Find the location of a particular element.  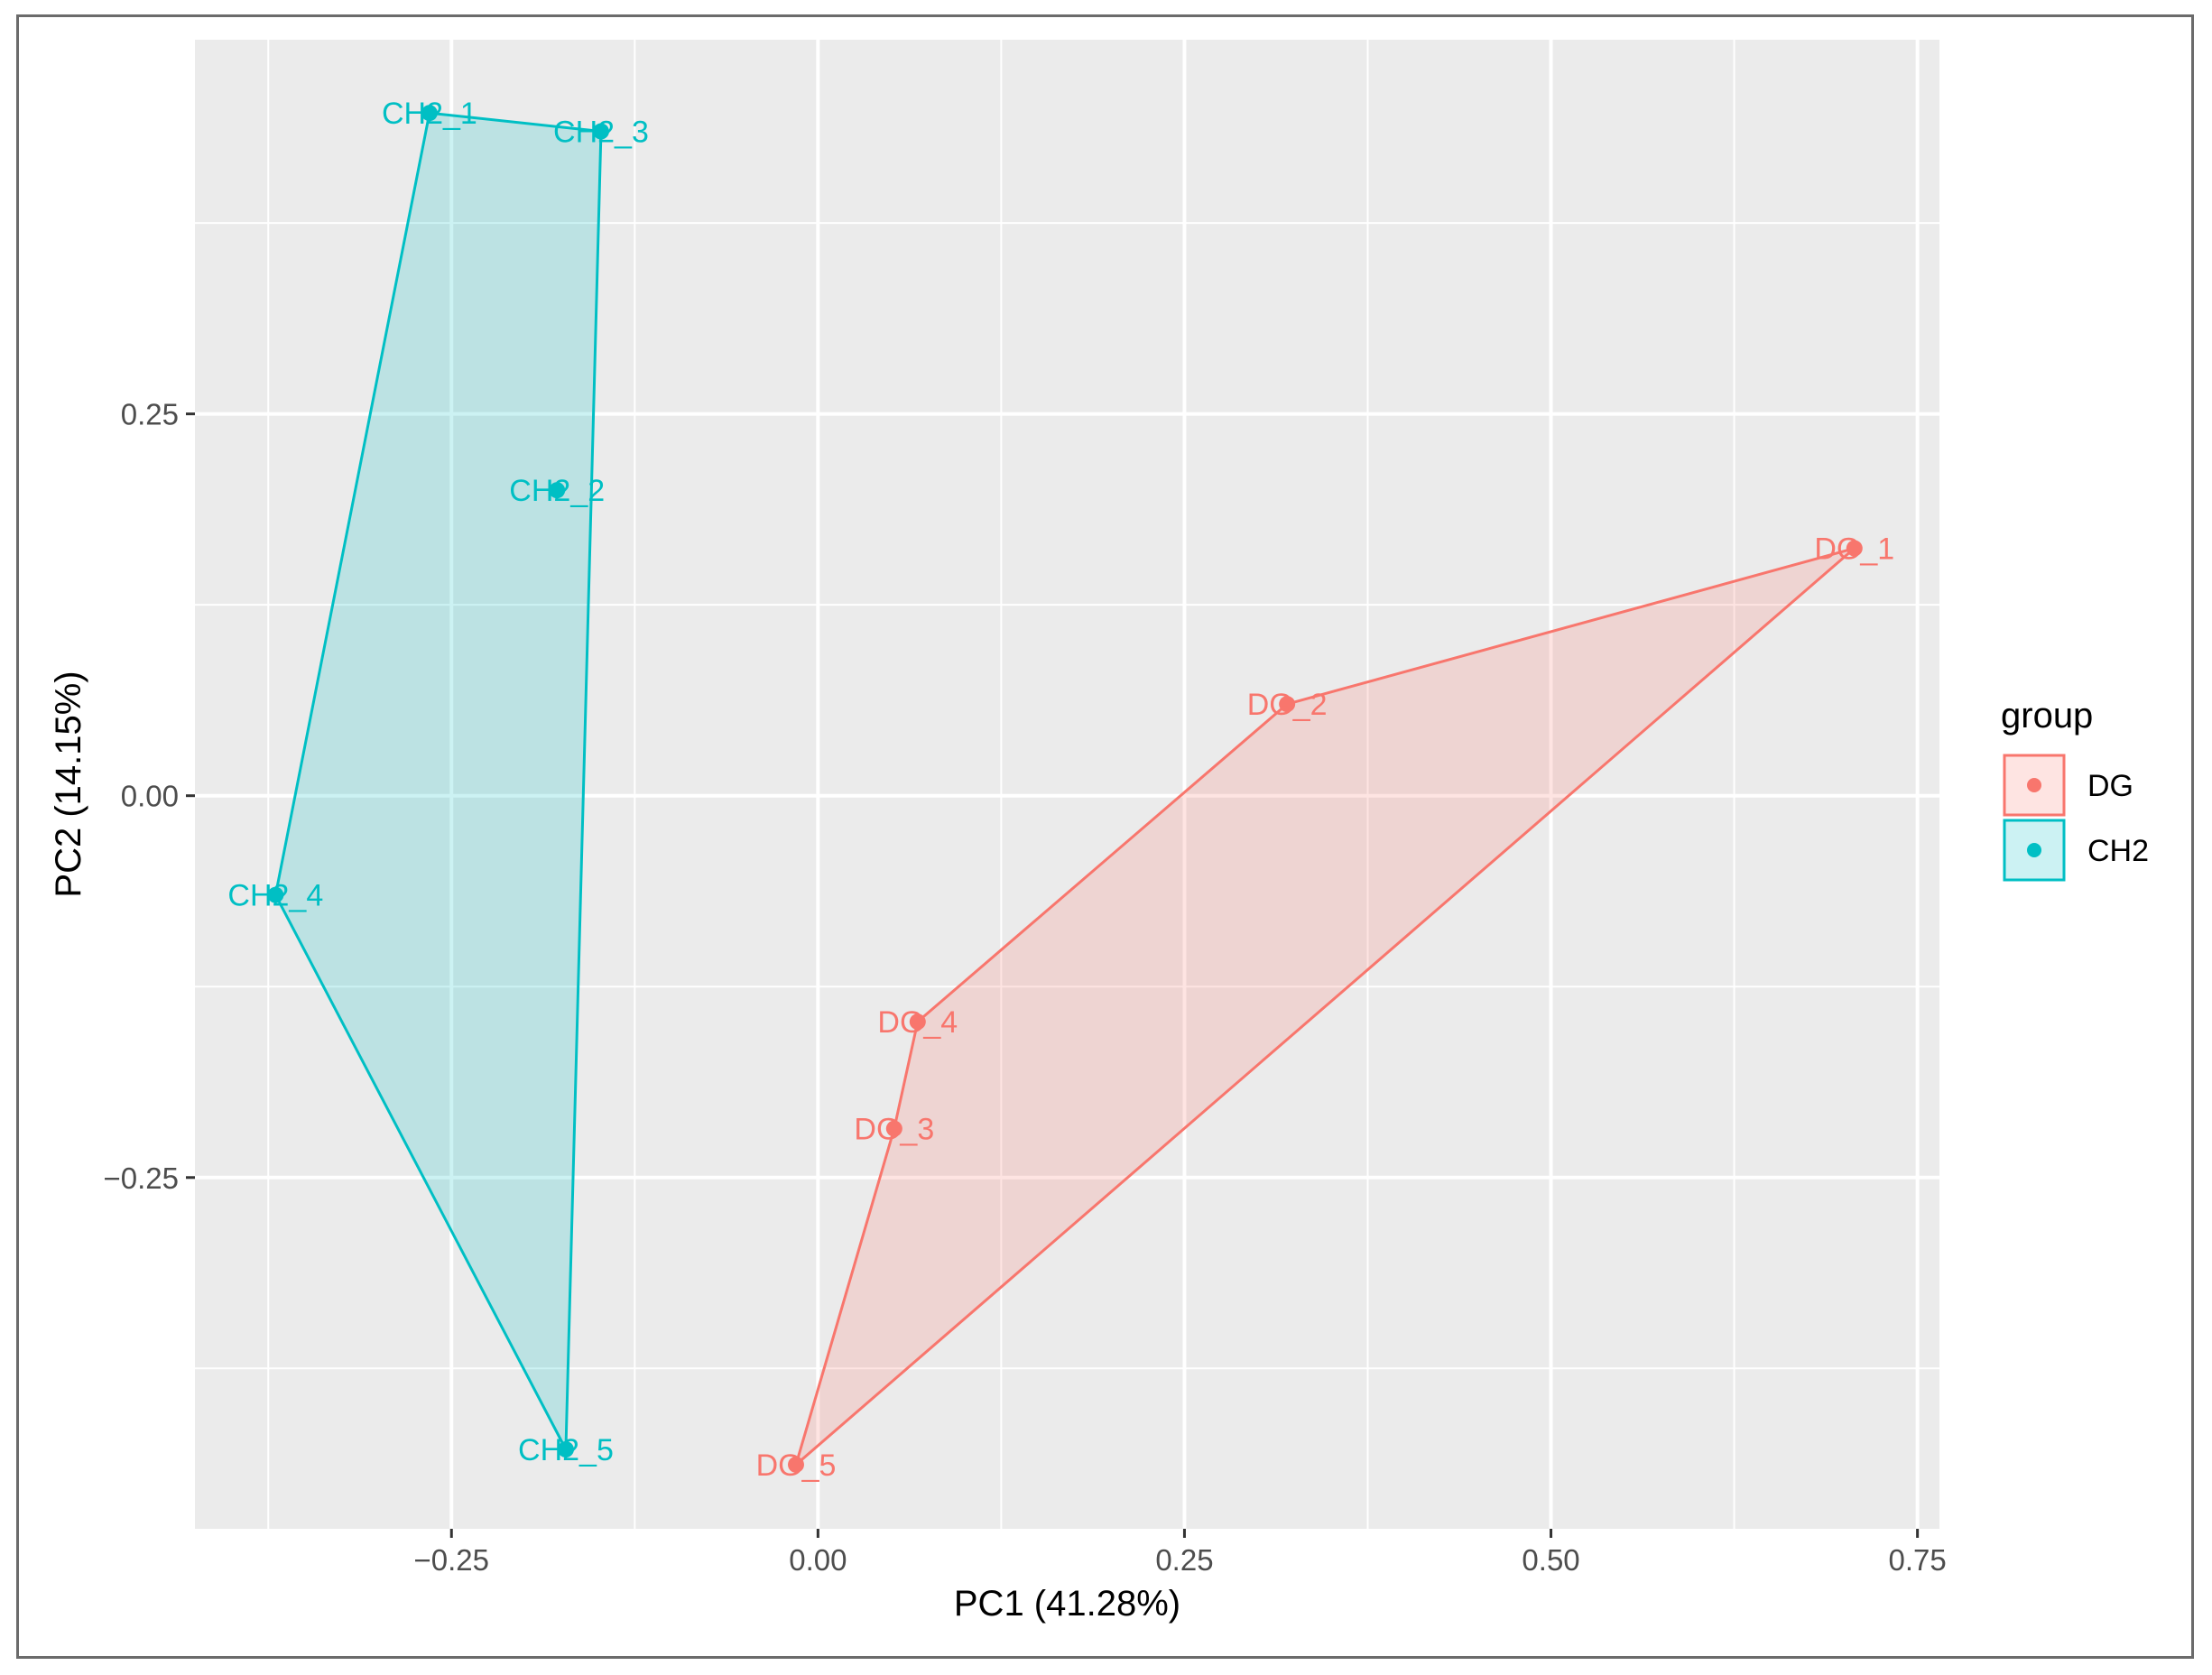

x-tick-label: 0.25 is located at coordinates (1184, 1560).